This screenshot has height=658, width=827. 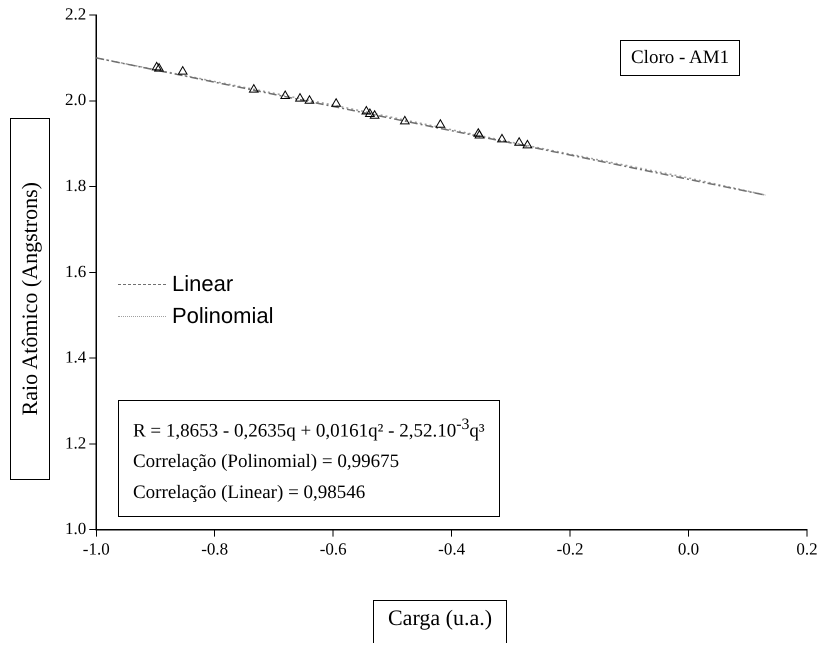 What do you see at coordinates (333, 548) in the screenshot?
I see `x-tick-label: -0.6` at bounding box center [333, 548].